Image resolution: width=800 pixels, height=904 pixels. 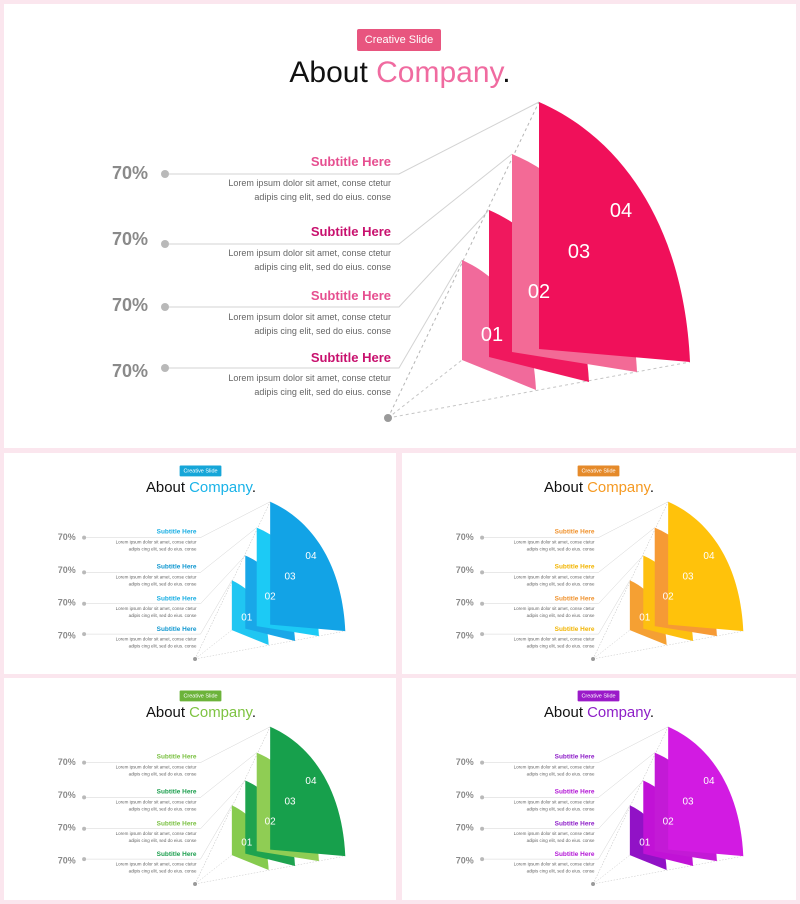 I want to click on page-title: About Company., so click(x=599, y=712).